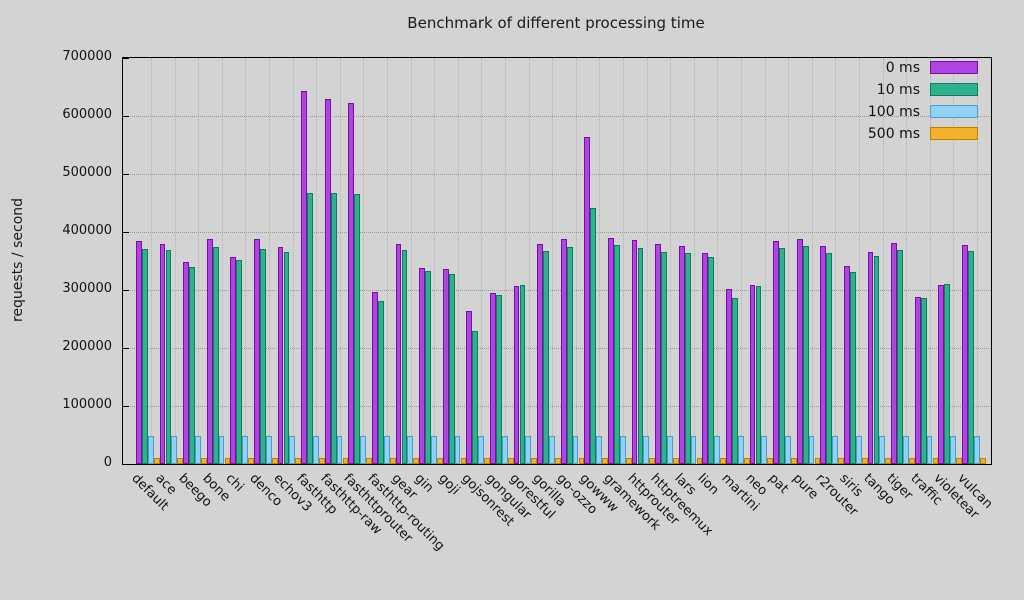 The width and height of the screenshot is (1024, 600). I want to click on bar-default-0ms, so click(139, 352).